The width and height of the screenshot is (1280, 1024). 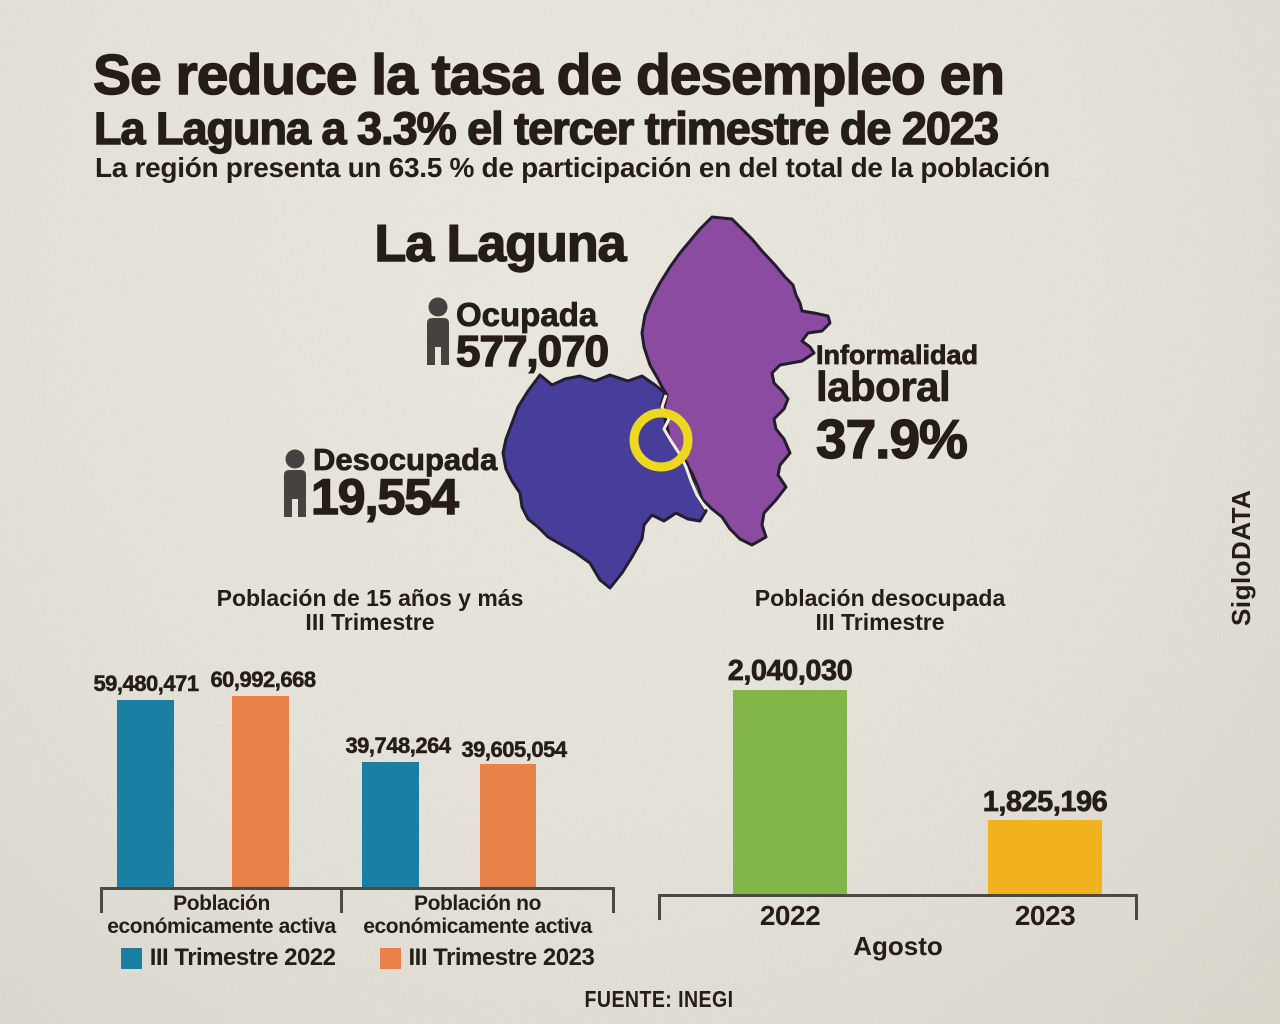 What do you see at coordinates (1045, 802) in the screenshot?
I see `bar-value-label: 1,825,196` at bounding box center [1045, 802].